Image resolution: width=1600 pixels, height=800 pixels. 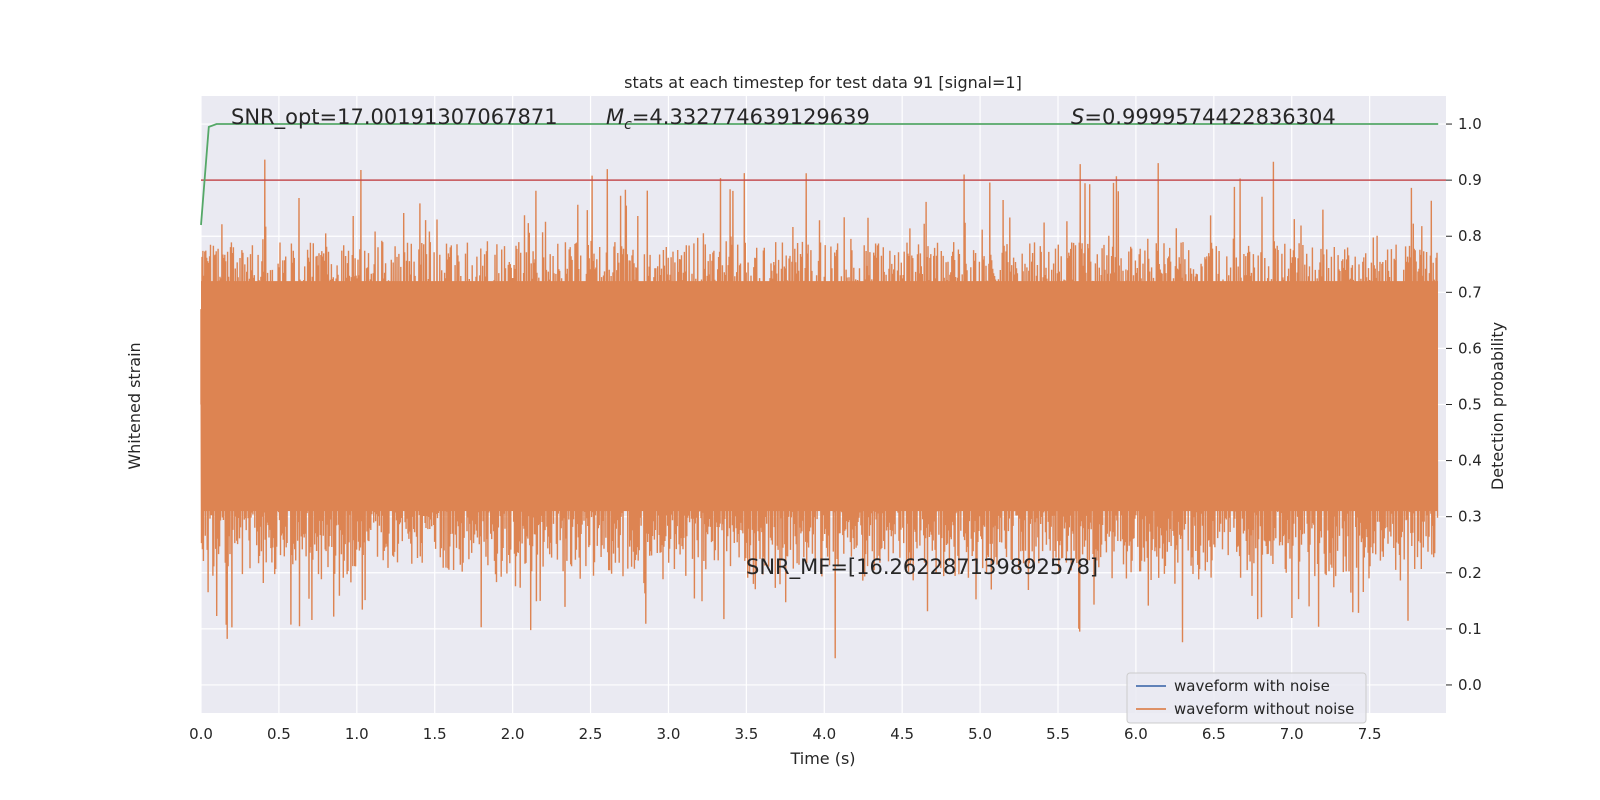 I want to click on chirp-mass-subscript: c, so click(x=628, y=125).